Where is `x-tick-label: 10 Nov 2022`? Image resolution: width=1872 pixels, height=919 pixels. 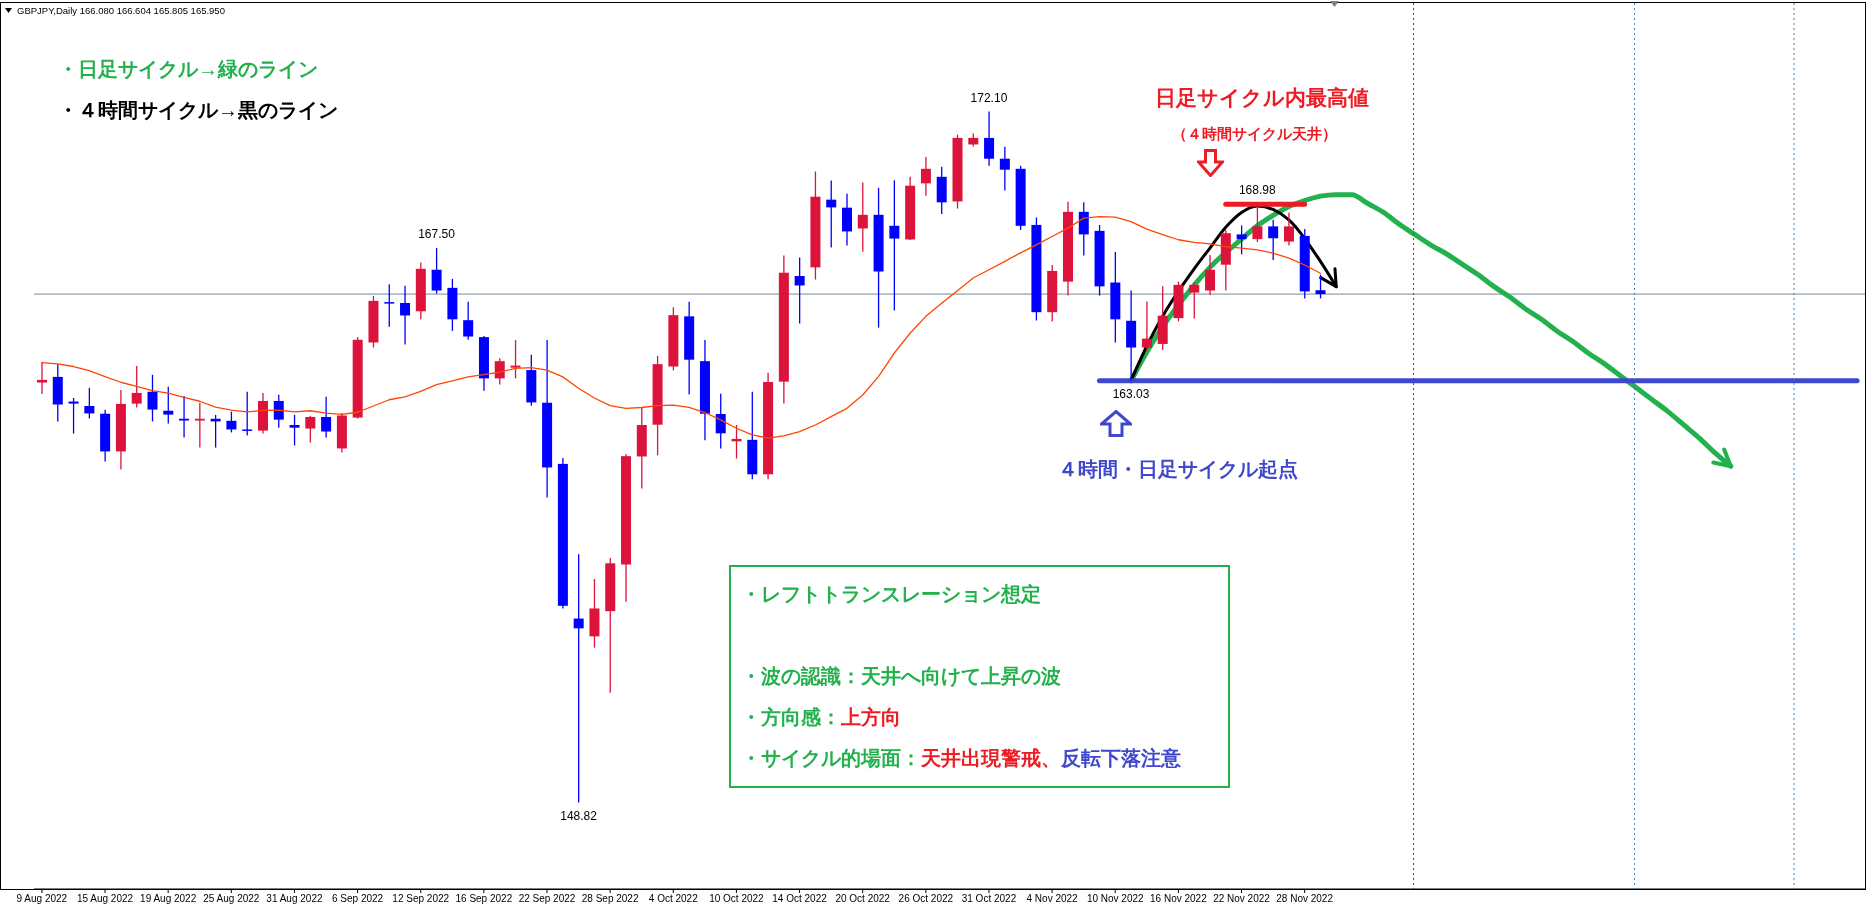
x-tick-label: 10 Nov 2022 is located at coordinates (1115, 899).